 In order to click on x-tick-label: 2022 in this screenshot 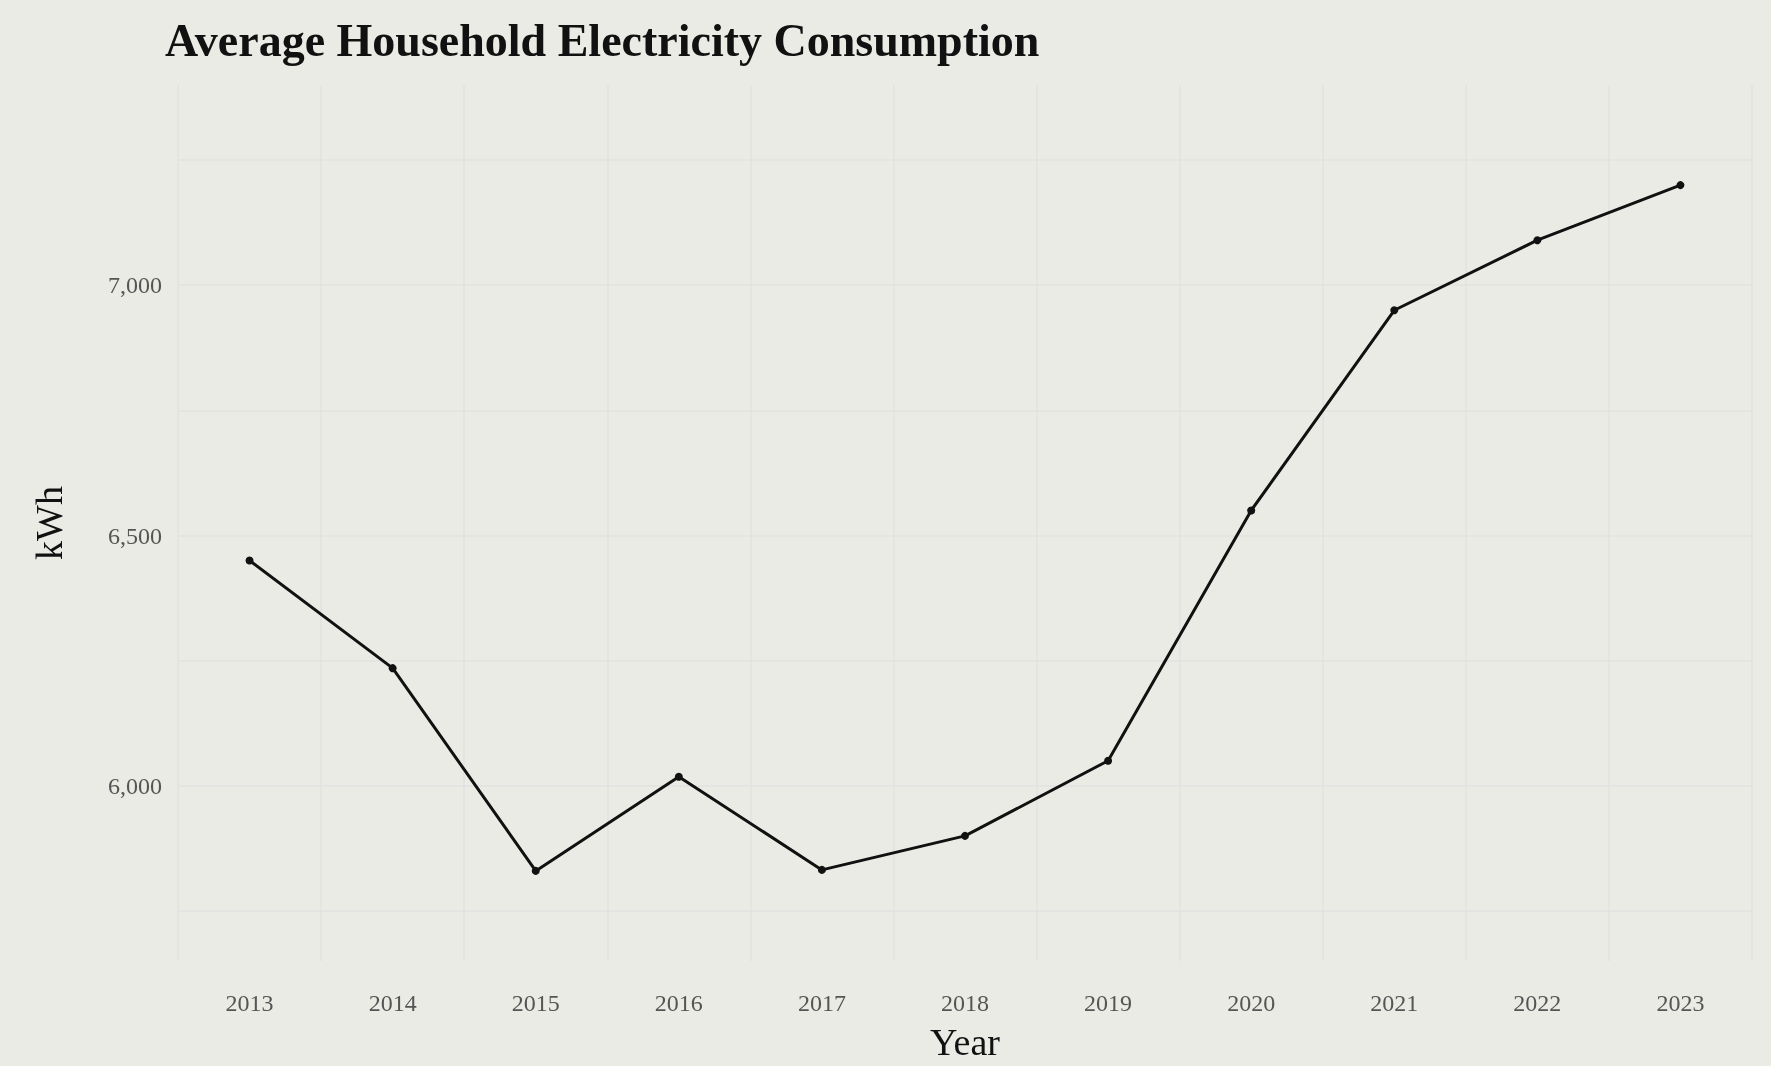, I will do `click(1537, 1003)`.